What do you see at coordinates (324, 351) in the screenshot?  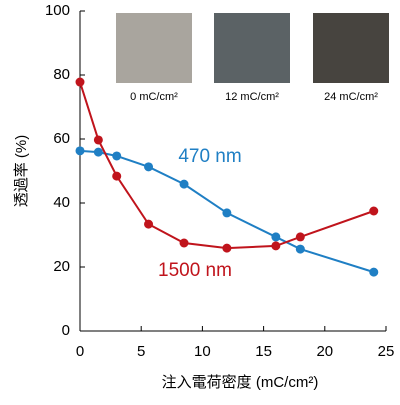 I see `x-tick-label: 20` at bounding box center [324, 351].